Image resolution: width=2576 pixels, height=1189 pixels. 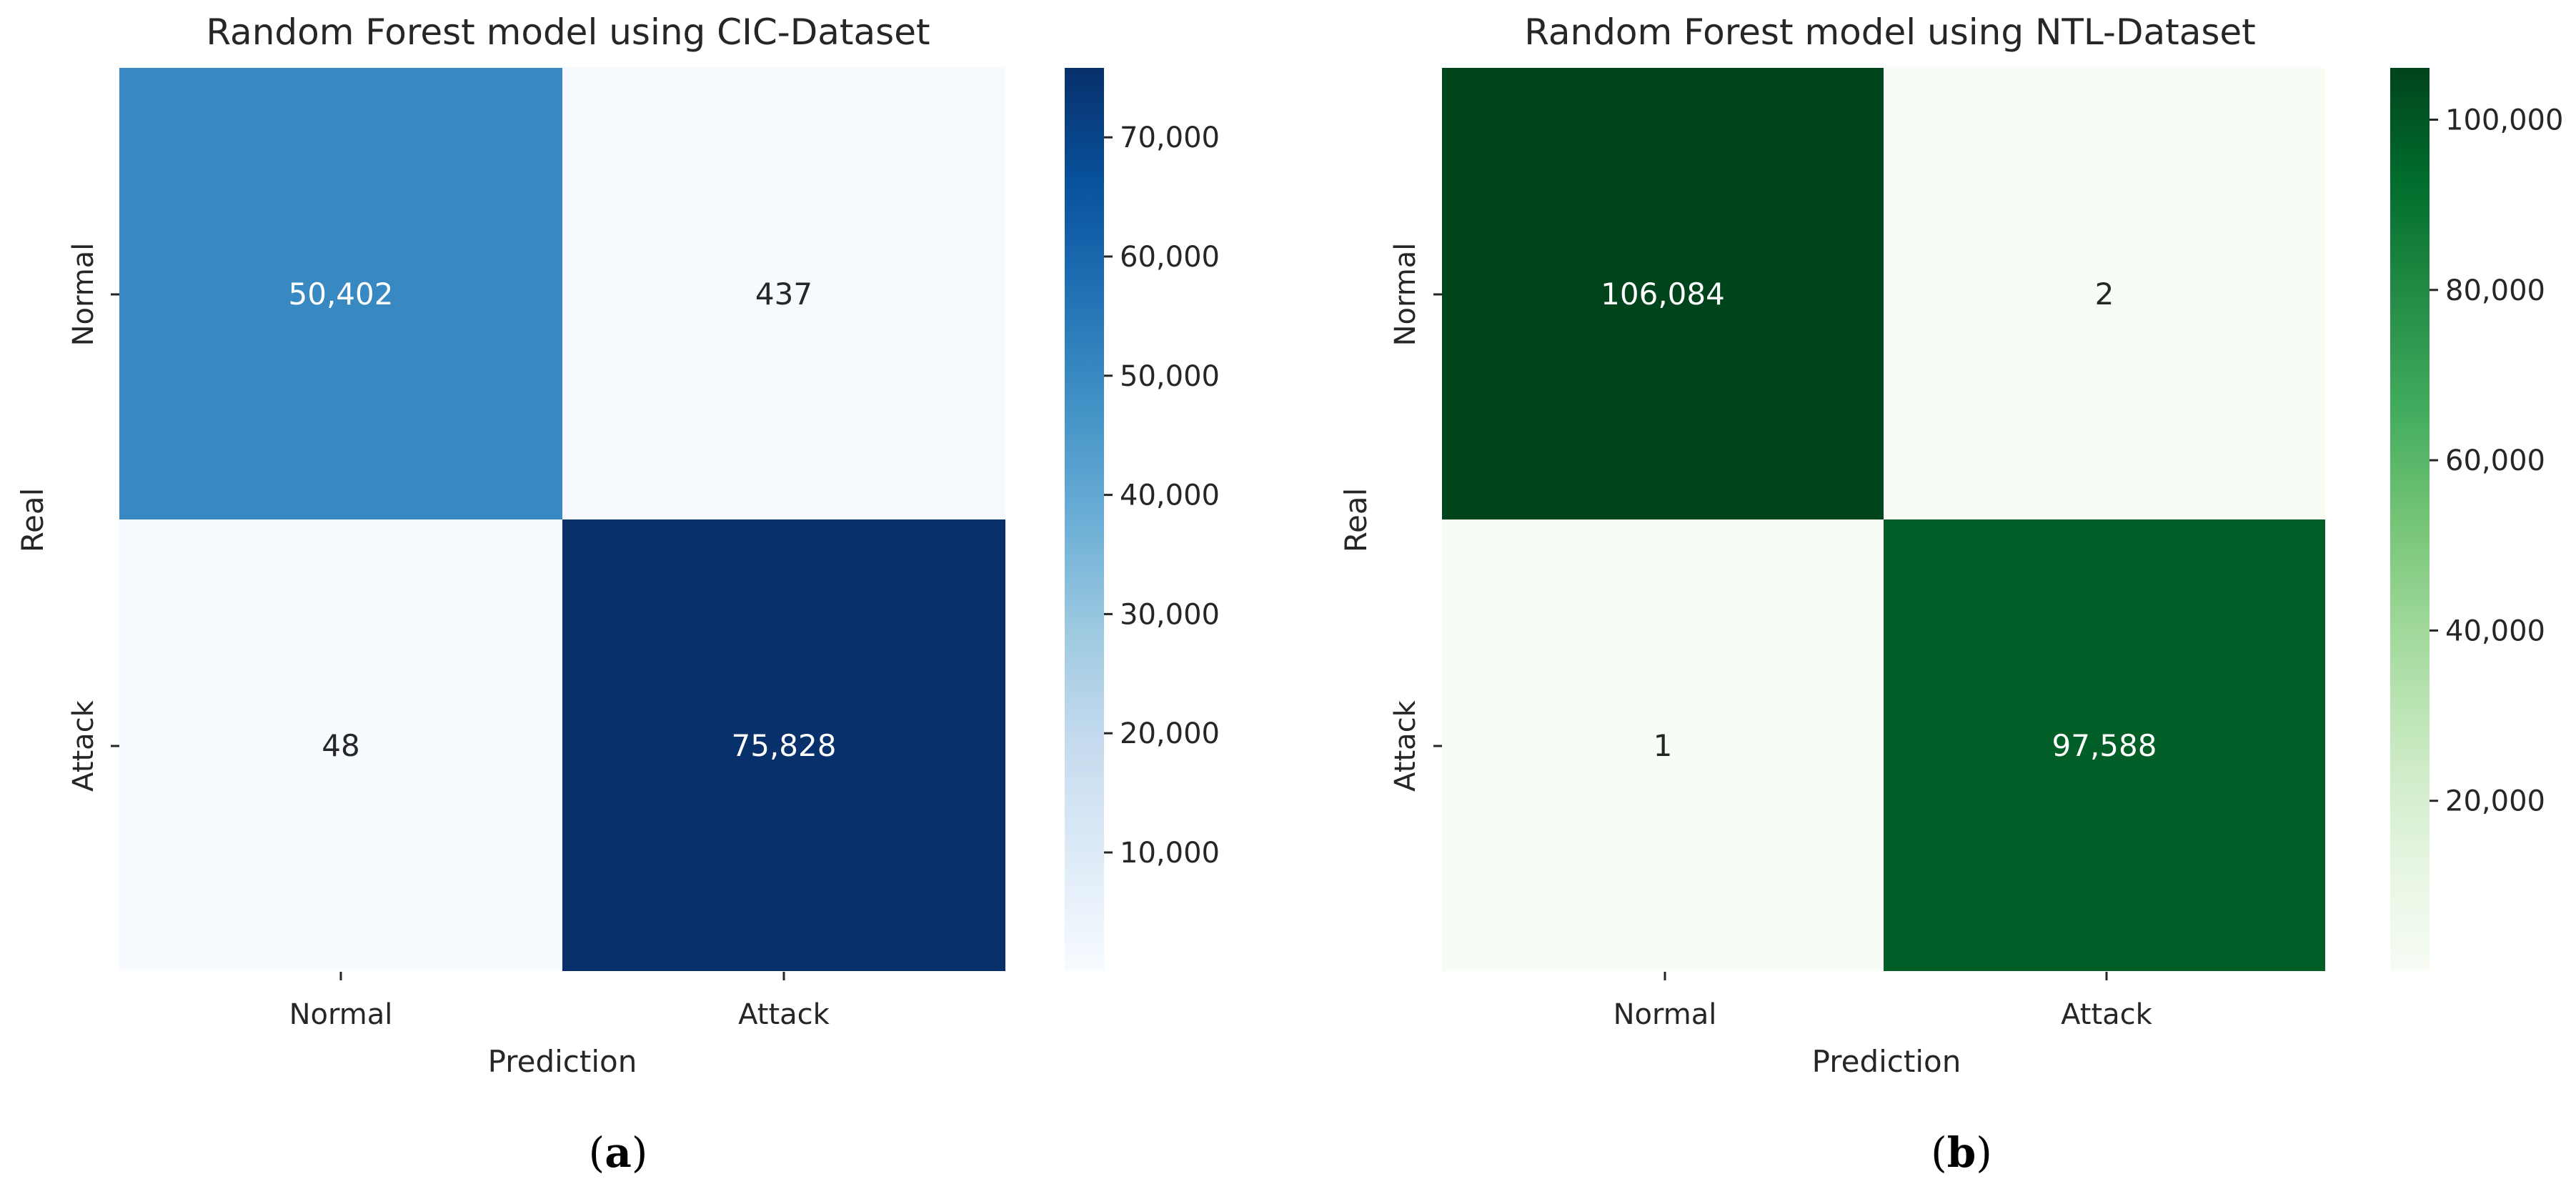 I want to click on panel-label-letter: b, so click(x=1961, y=1152).